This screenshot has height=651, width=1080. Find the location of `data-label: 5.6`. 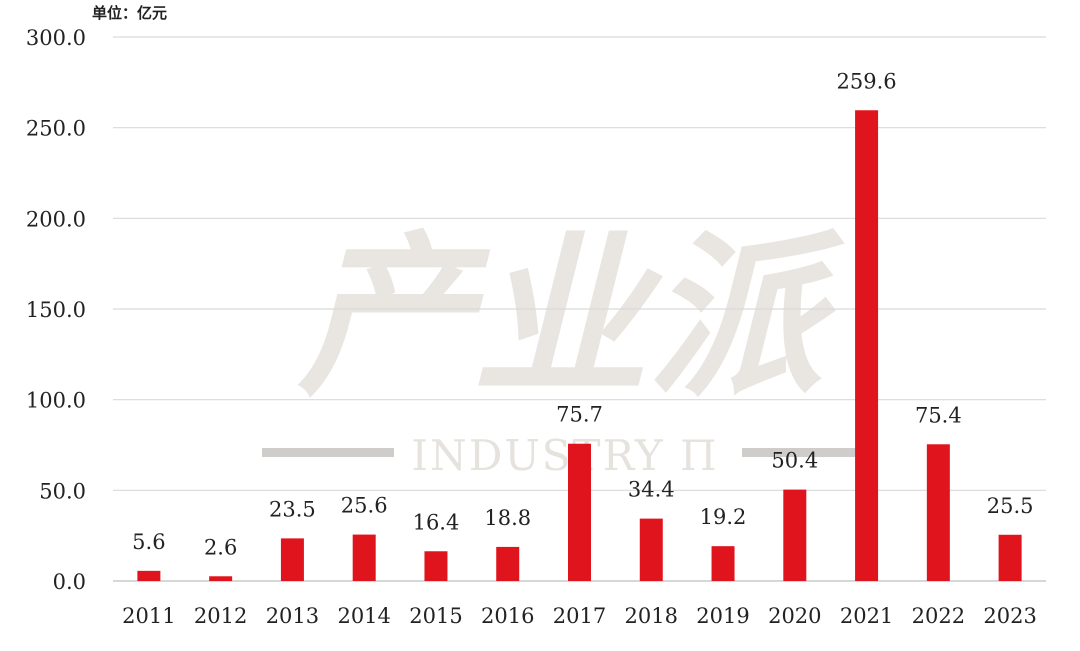

data-label: 5.6 is located at coordinates (148, 542).